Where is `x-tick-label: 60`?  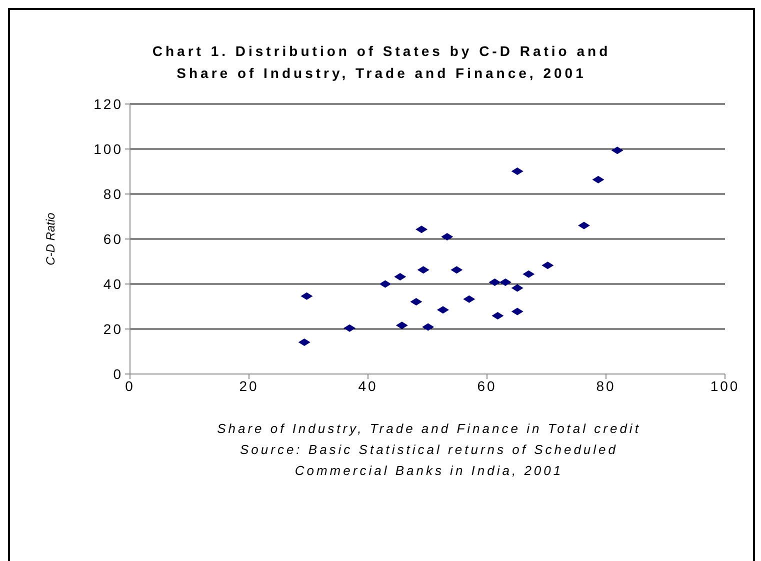 x-tick-label: 60 is located at coordinates (487, 386).